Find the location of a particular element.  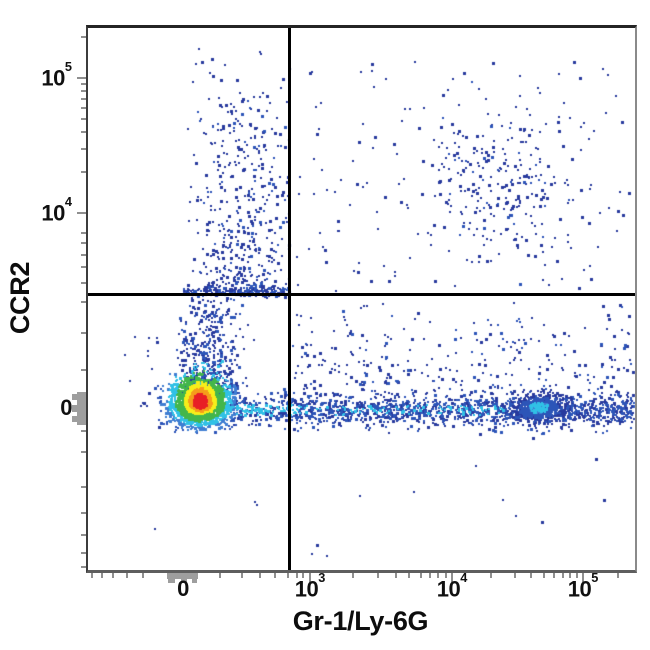

x-tick-label: 0 is located at coordinates (183, 588).